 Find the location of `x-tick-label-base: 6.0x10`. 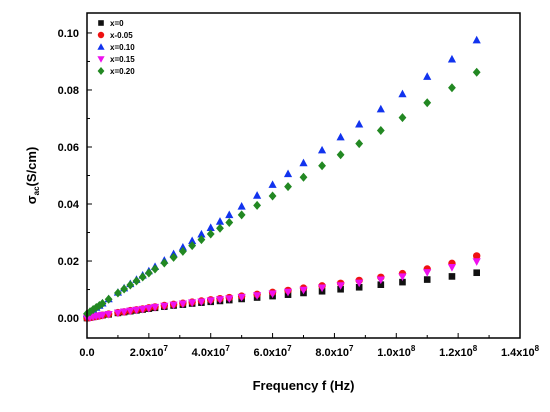

x-tick-label-base: 6.0x10 is located at coordinates (271, 353).